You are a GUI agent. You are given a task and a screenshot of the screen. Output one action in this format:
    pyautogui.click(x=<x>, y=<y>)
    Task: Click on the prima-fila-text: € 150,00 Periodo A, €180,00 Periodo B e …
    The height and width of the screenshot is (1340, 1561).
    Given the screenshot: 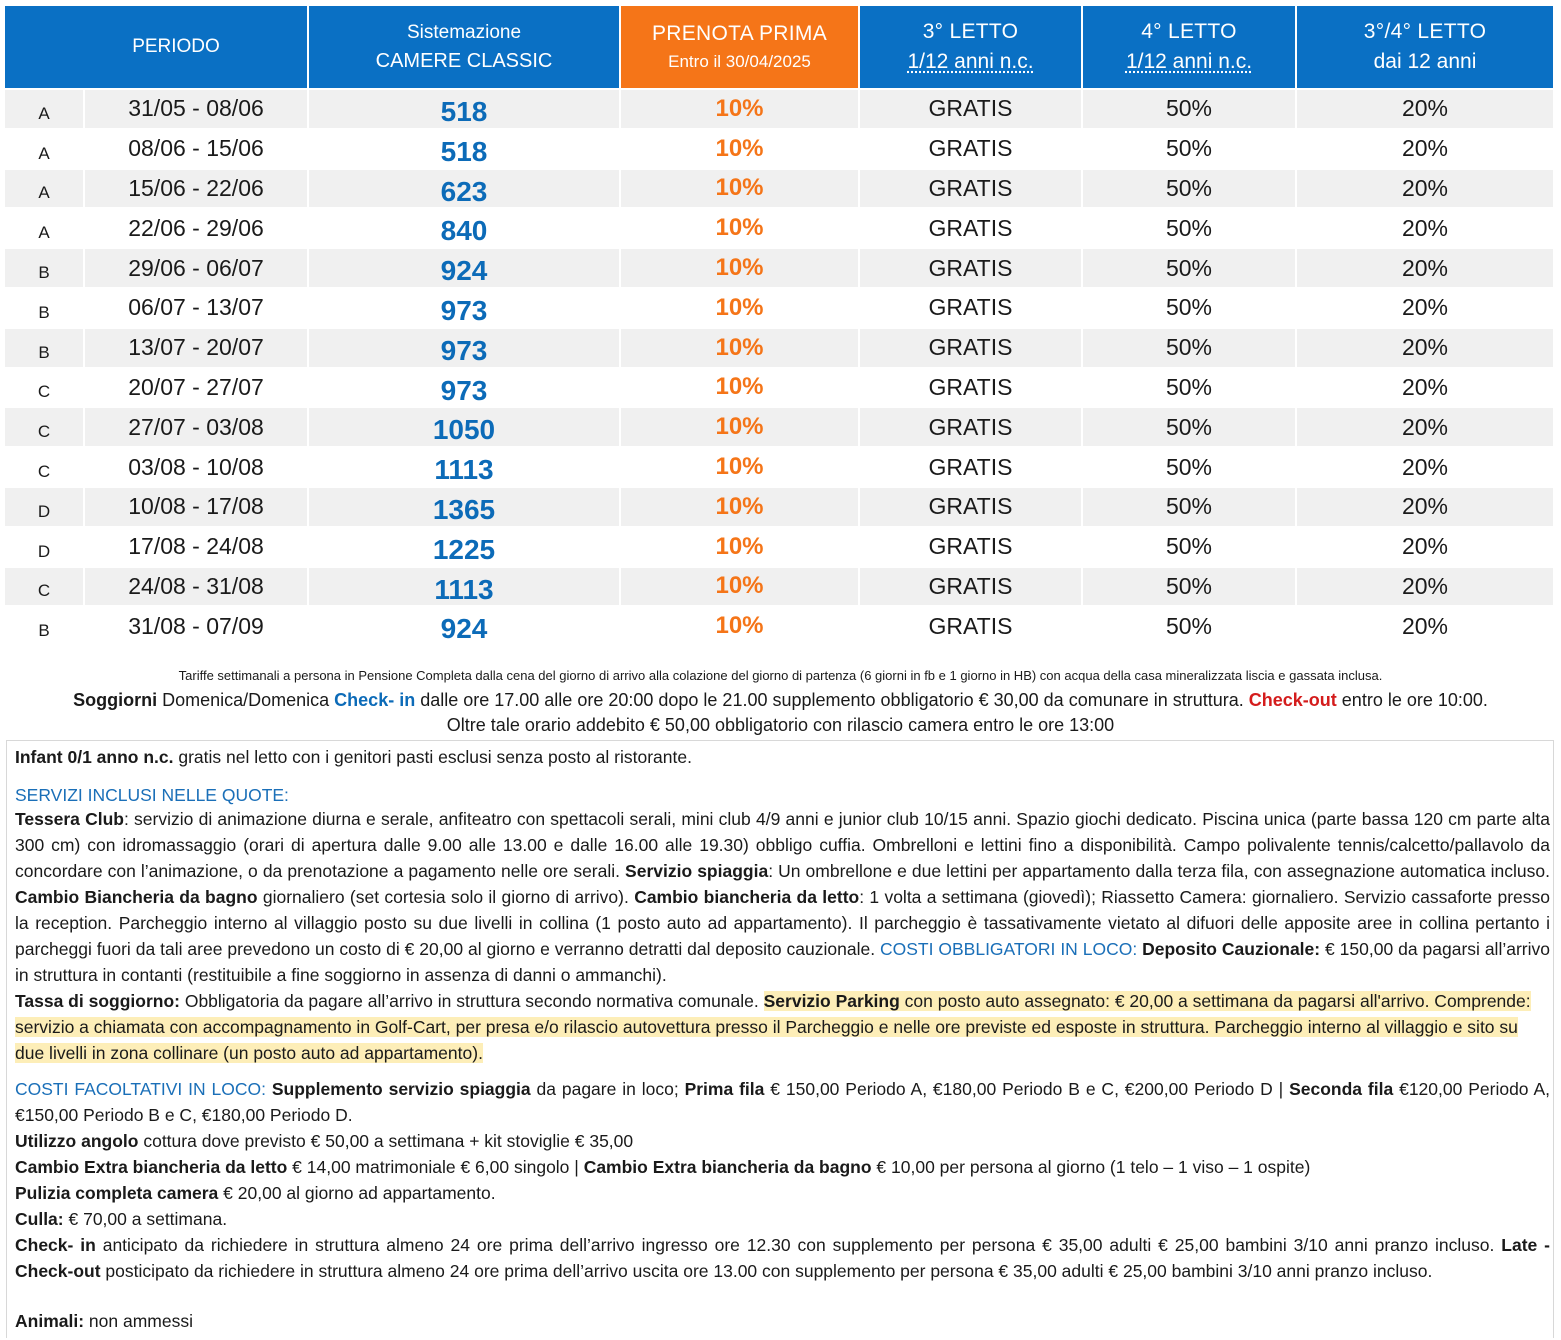 What is the action you would take?
    pyautogui.click(x=1027, y=1089)
    